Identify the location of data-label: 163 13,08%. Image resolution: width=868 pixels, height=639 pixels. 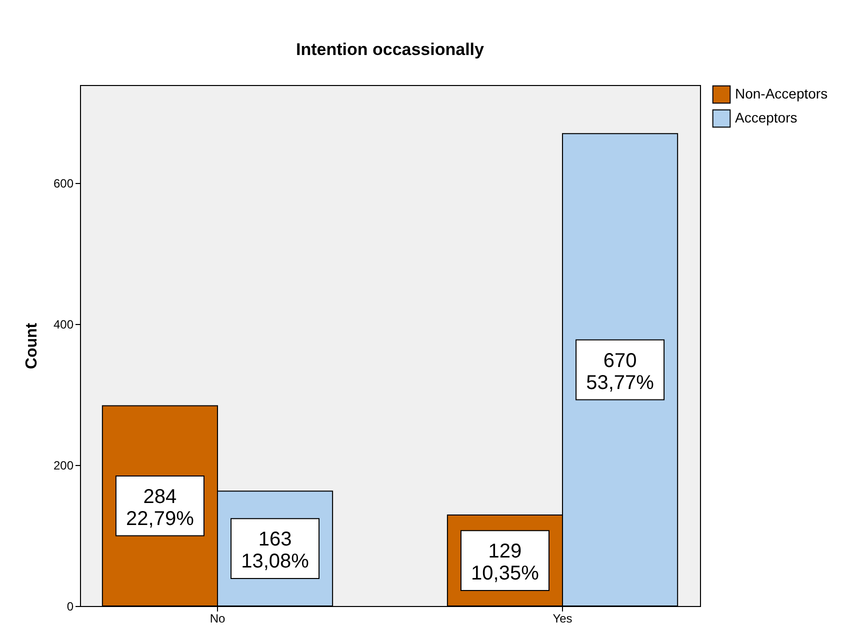
(275, 550).